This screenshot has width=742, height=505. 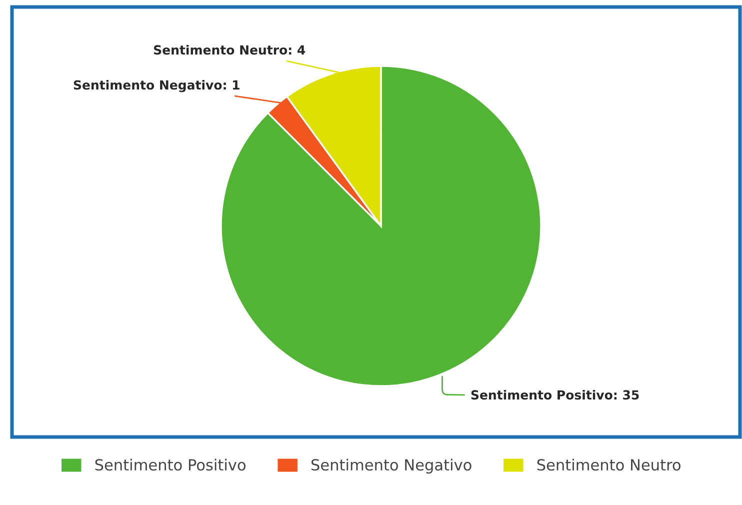 What do you see at coordinates (555, 395) in the screenshot?
I see `data-label: Sentimento Positivo: 35` at bounding box center [555, 395].